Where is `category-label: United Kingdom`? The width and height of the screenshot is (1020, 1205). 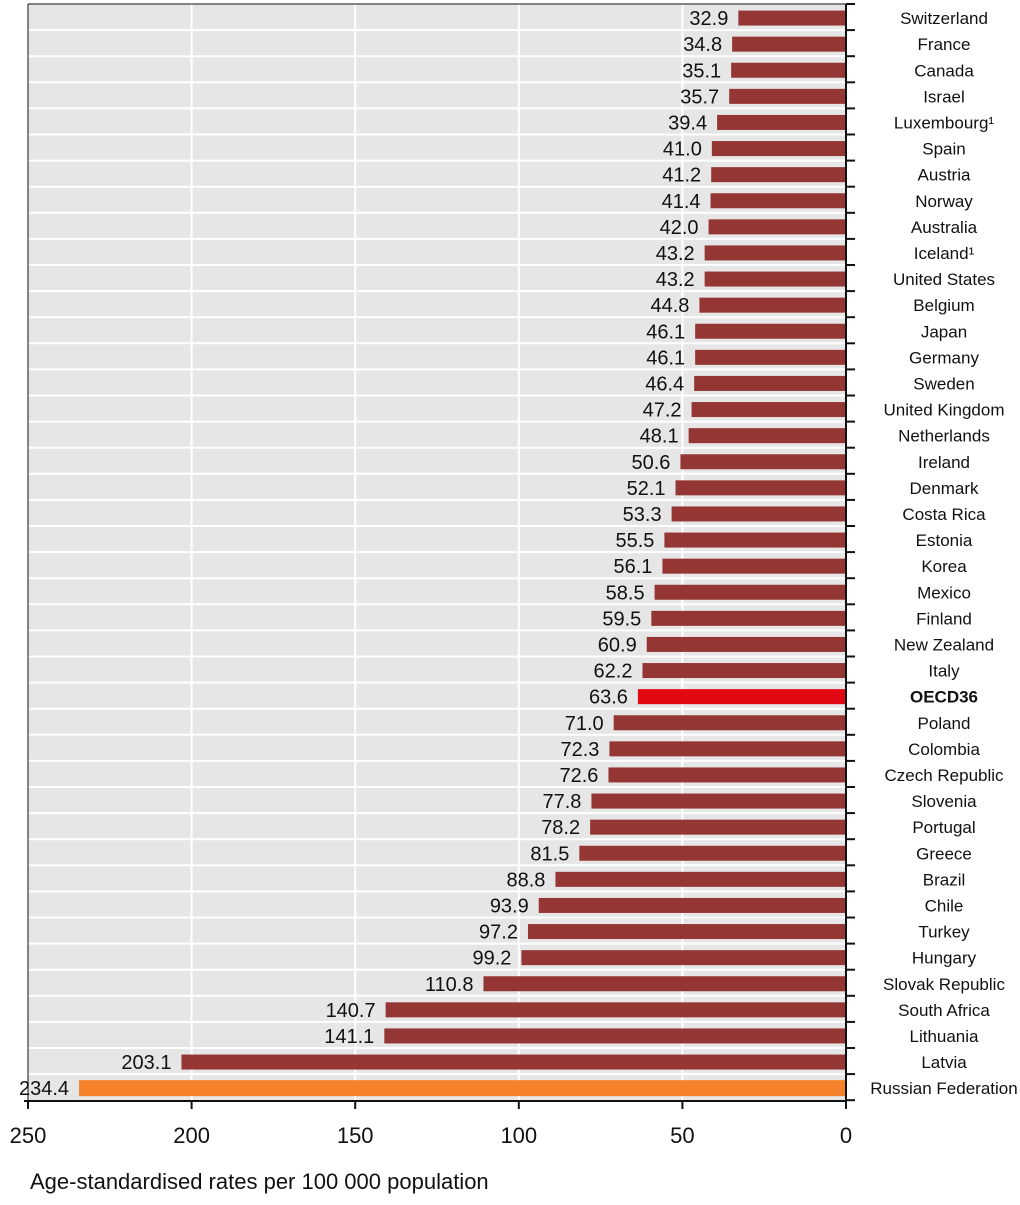
category-label: United Kingdom is located at coordinates (944, 410).